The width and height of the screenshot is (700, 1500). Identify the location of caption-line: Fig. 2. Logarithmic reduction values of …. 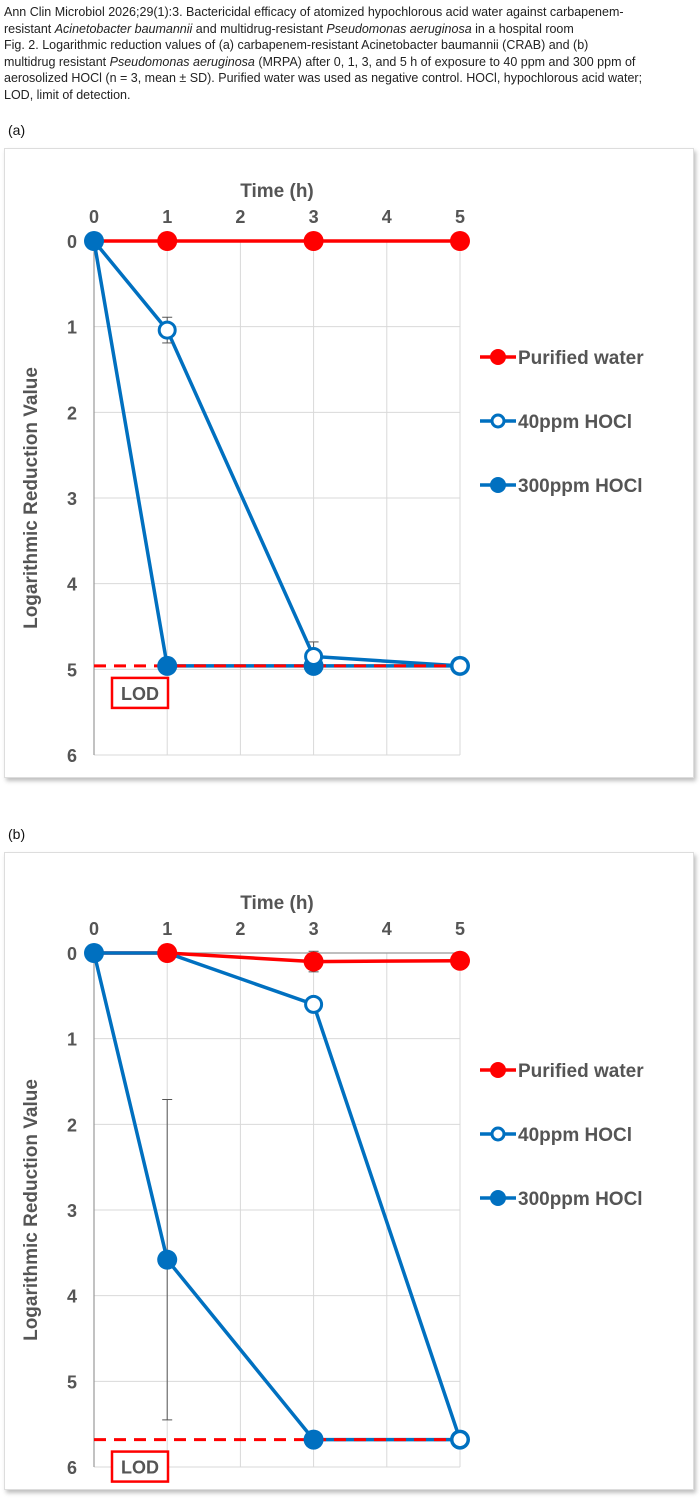
(296, 45).